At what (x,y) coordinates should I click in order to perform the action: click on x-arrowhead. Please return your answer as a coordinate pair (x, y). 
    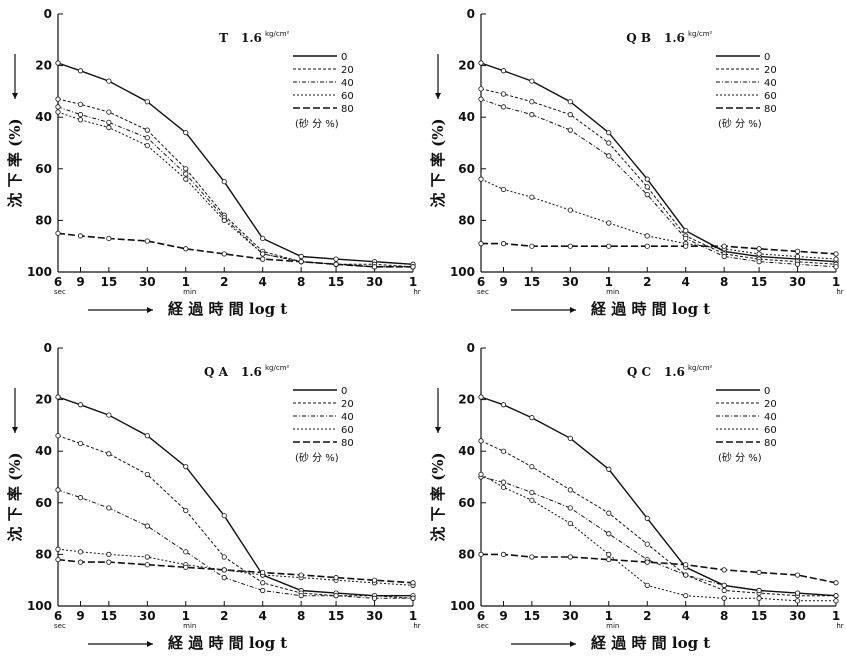
    Looking at the image, I should click on (150, 310).